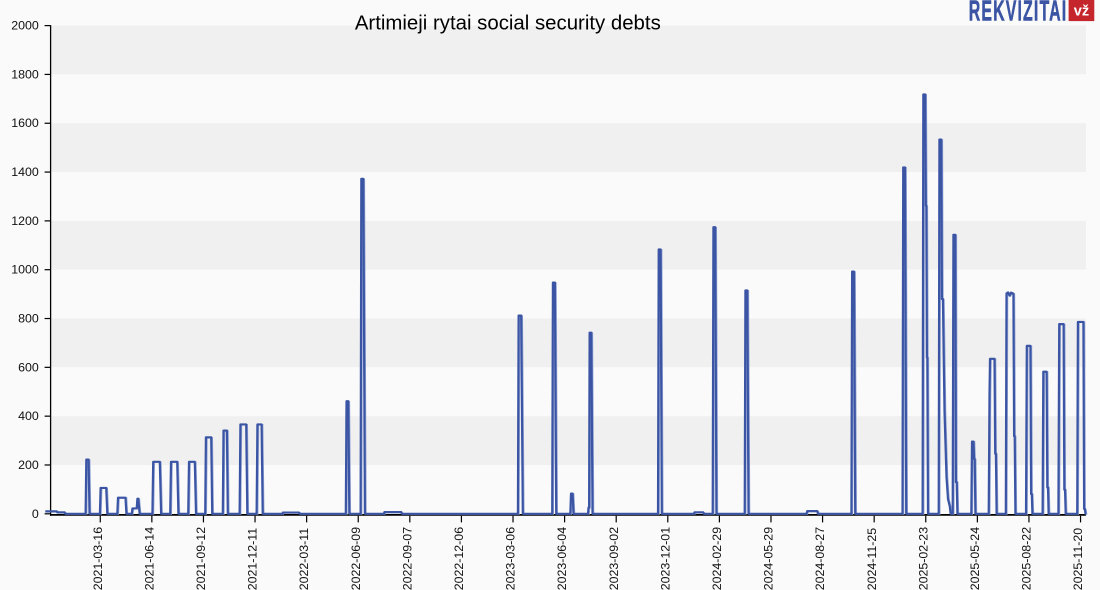 The image size is (1100, 590). Describe the element at coordinates (28, 465) in the screenshot. I see `svg-text: 200` at that location.